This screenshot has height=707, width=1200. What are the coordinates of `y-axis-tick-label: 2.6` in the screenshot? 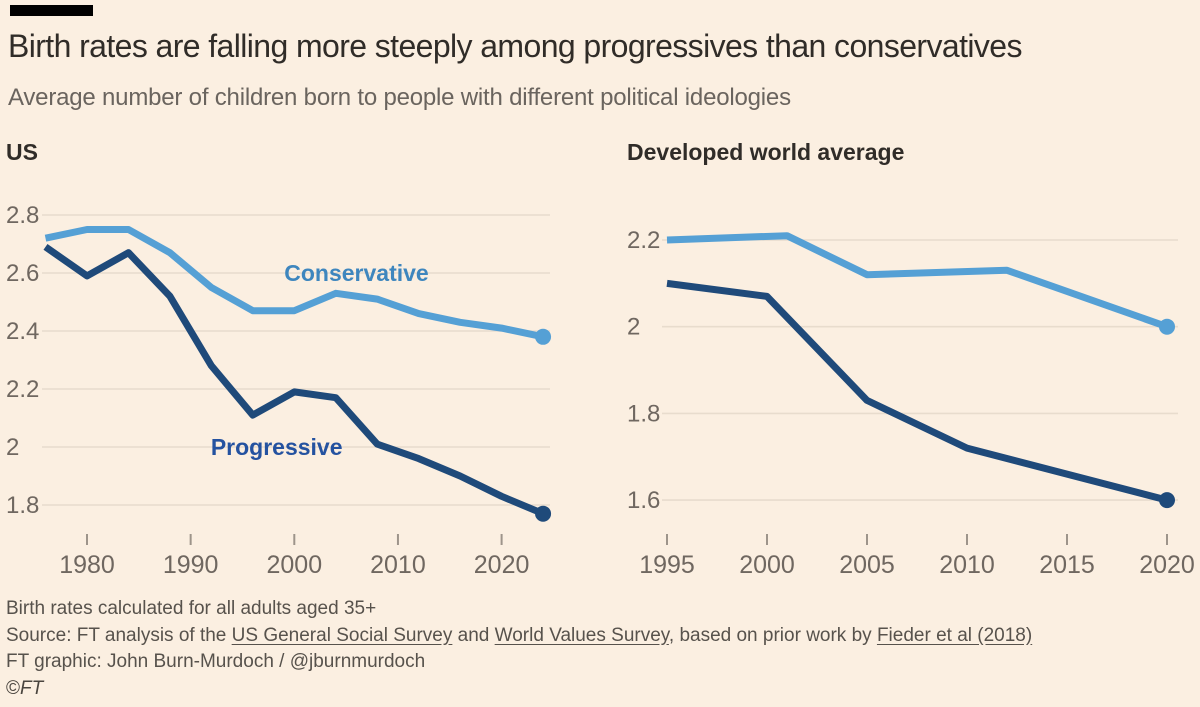 It's located at (22, 273).